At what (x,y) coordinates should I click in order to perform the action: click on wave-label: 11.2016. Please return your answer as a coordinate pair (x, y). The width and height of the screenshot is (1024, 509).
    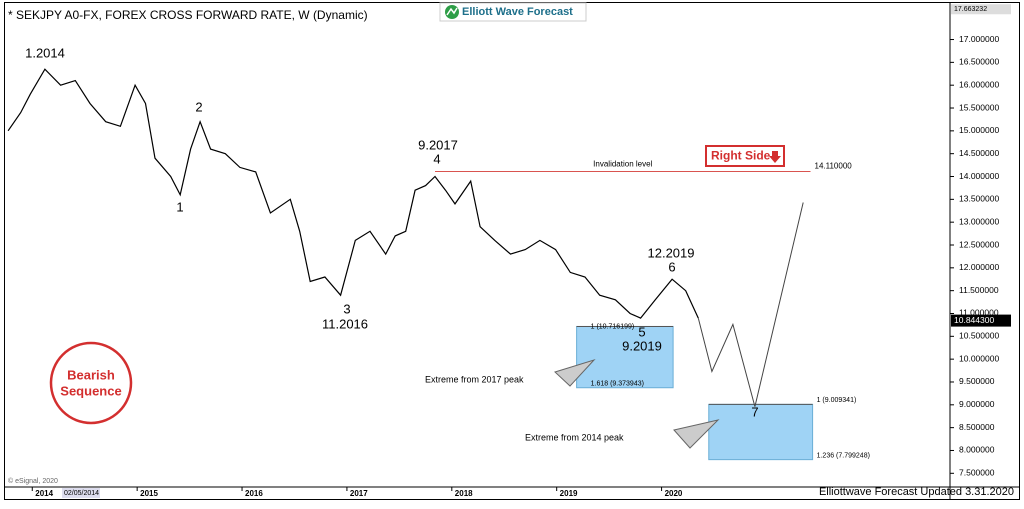
    Looking at the image, I should click on (345, 323).